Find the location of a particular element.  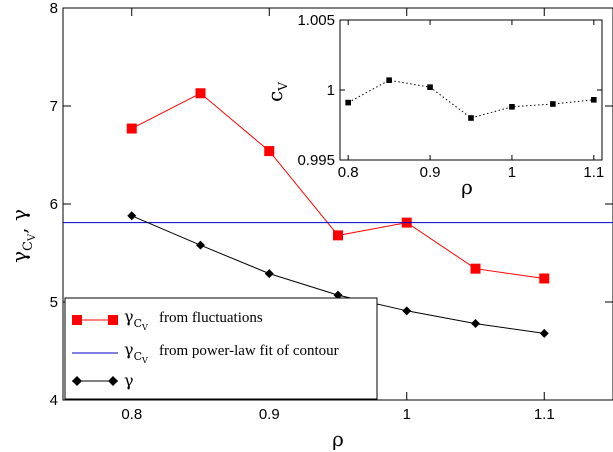

main-y-tick-label: 7 is located at coordinates (54, 106).